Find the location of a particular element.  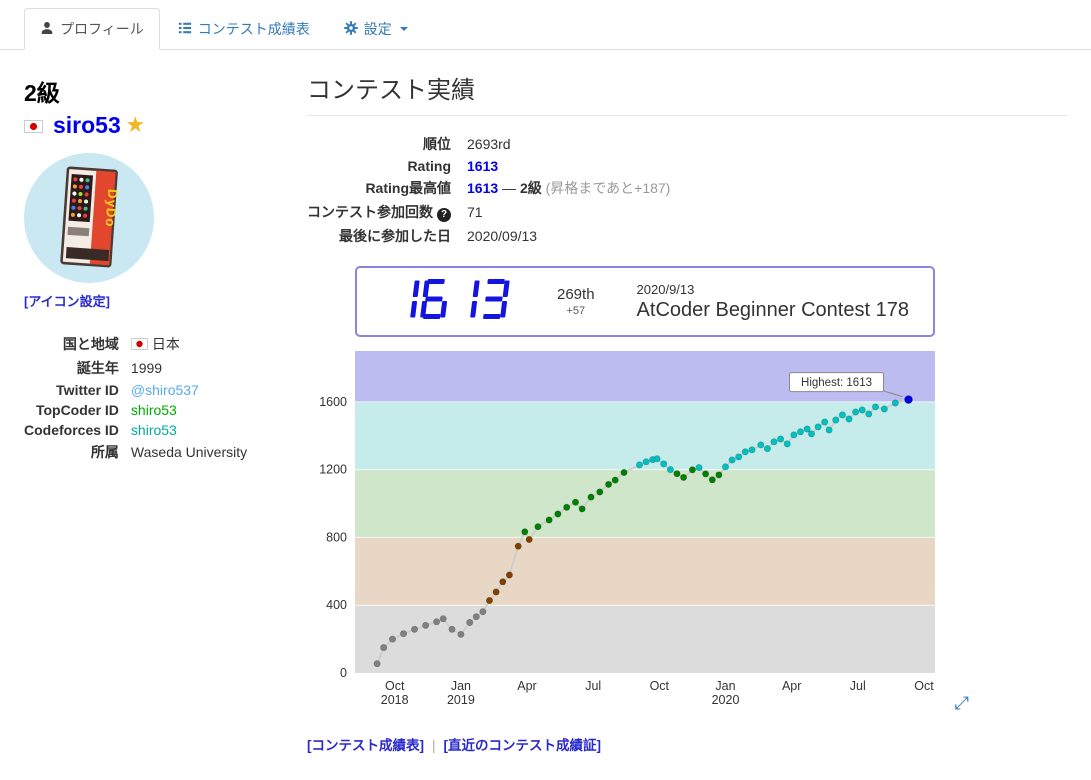

dash: ― is located at coordinates (509, 188).